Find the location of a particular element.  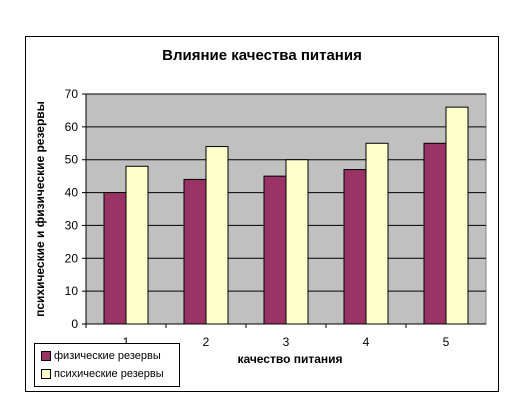

y-tick-label: 0 is located at coordinates (74, 324).